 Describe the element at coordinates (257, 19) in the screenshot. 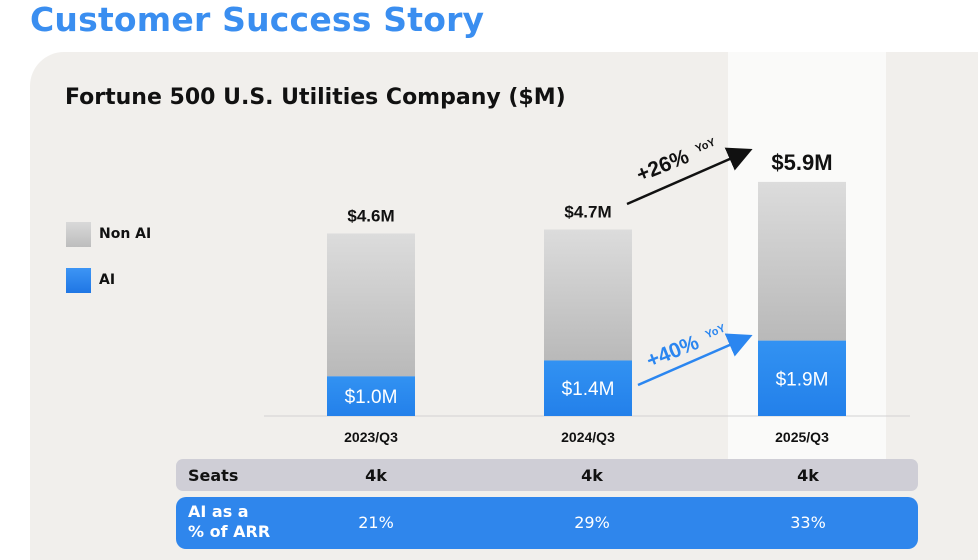

I see `page-title: Customer Success Story` at that location.